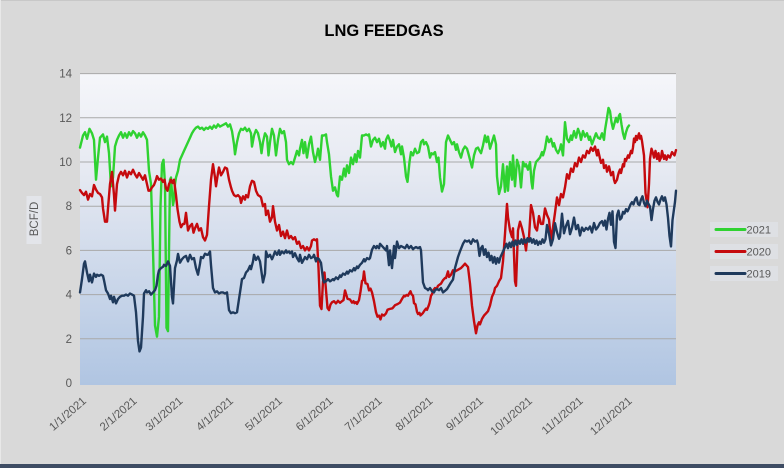 Image resolution: width=784 pixels, height=468 pixels. What do you see at coordinates (759, 231) in the screenshot?
I see `svg-text: 2021` at bounding box center [759, 231].